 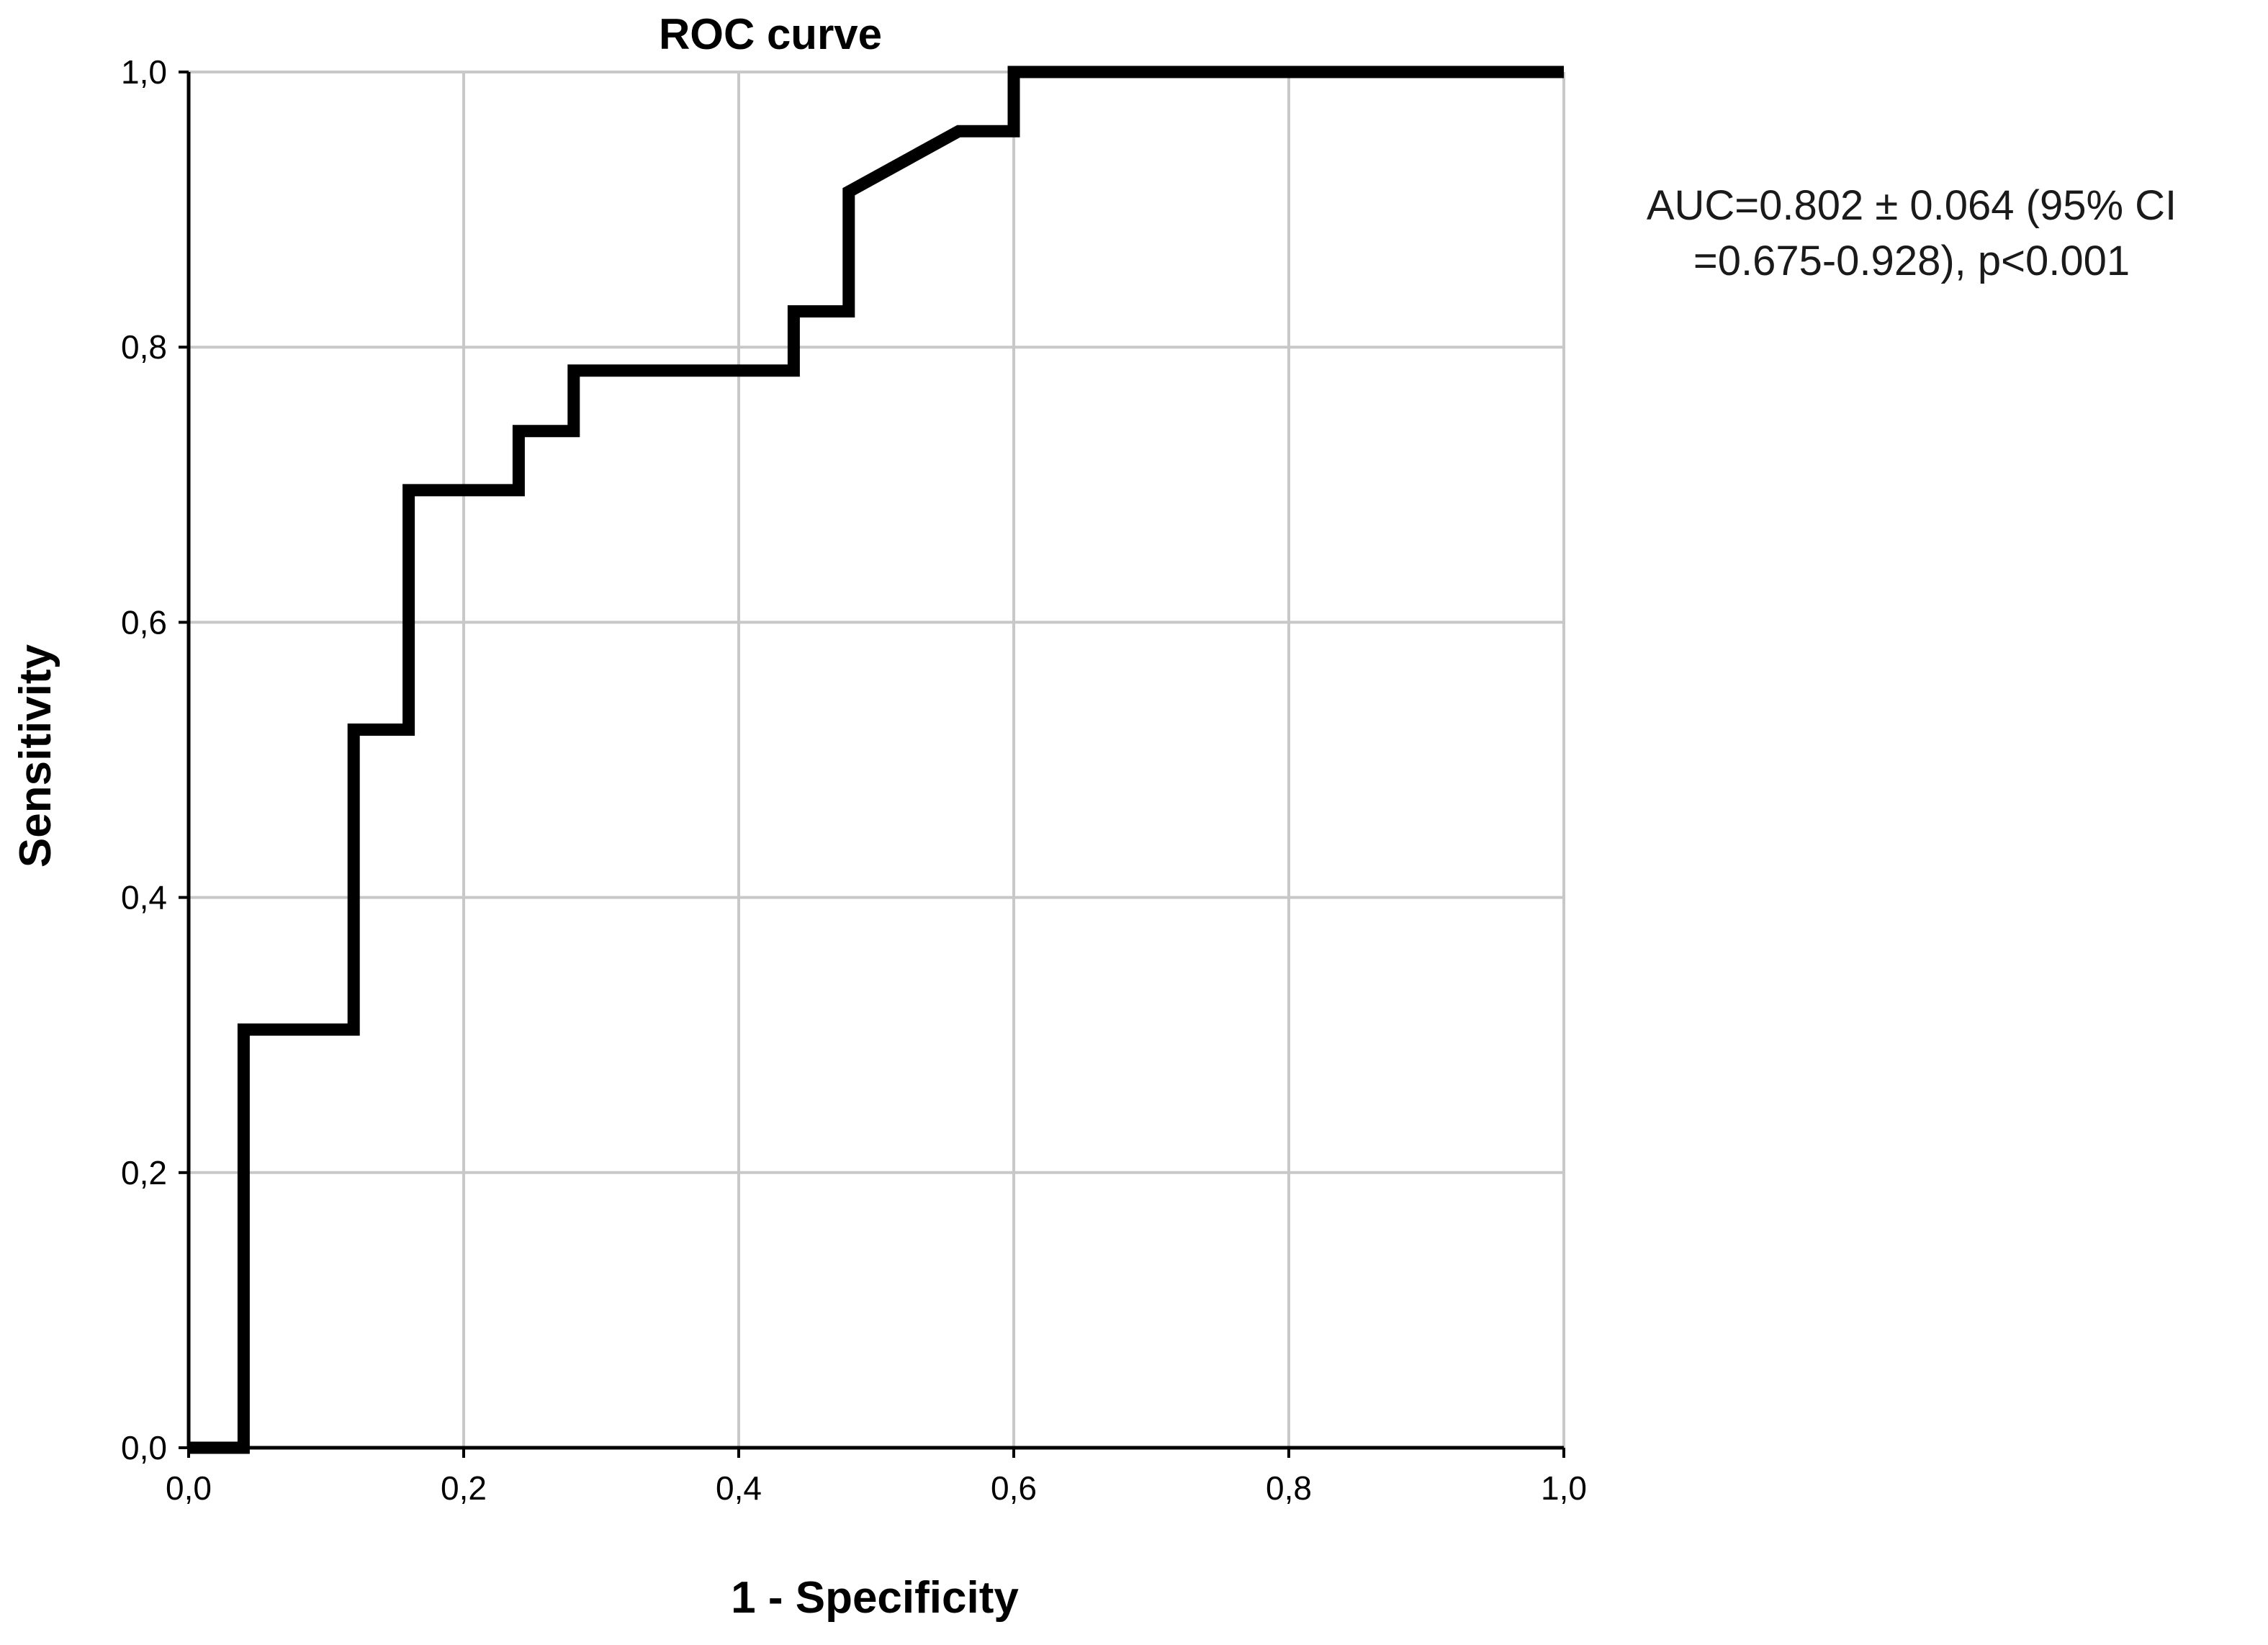 I want to click on y-tick-label: 0,6, so click(x=144, y=622).